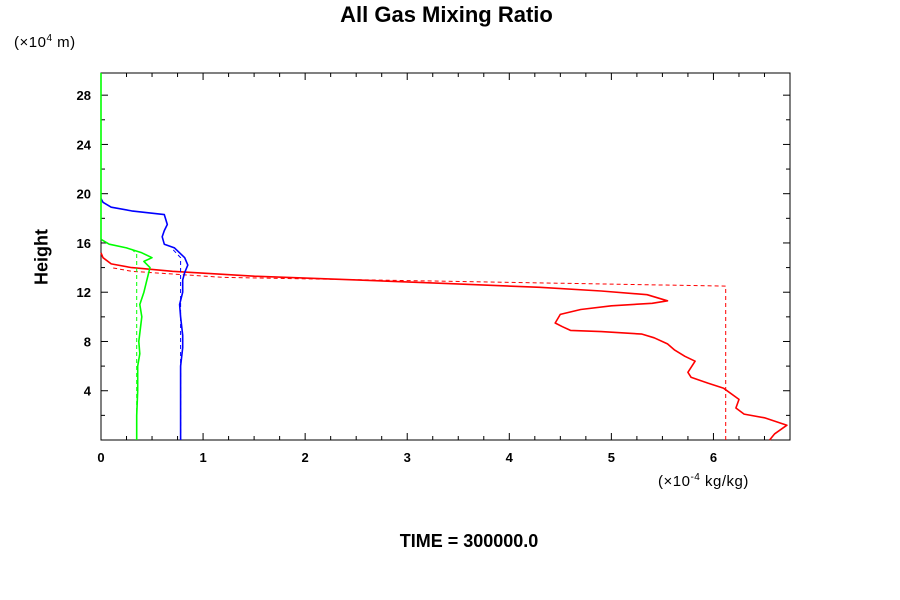 The image size is (900, 600). I want to click on x-tick-label: 2, so click(305, 457).